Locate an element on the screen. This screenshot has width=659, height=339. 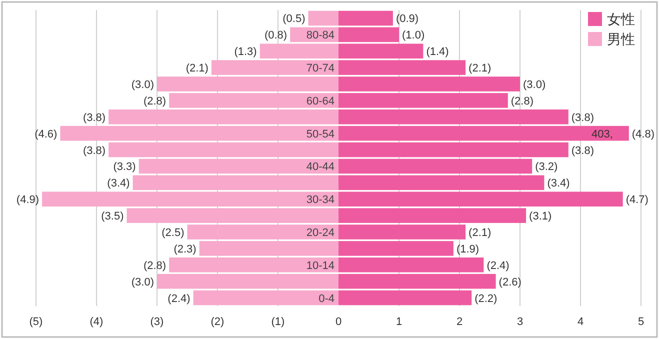
legend-label: 男性 is located at coordinates (621, 39).